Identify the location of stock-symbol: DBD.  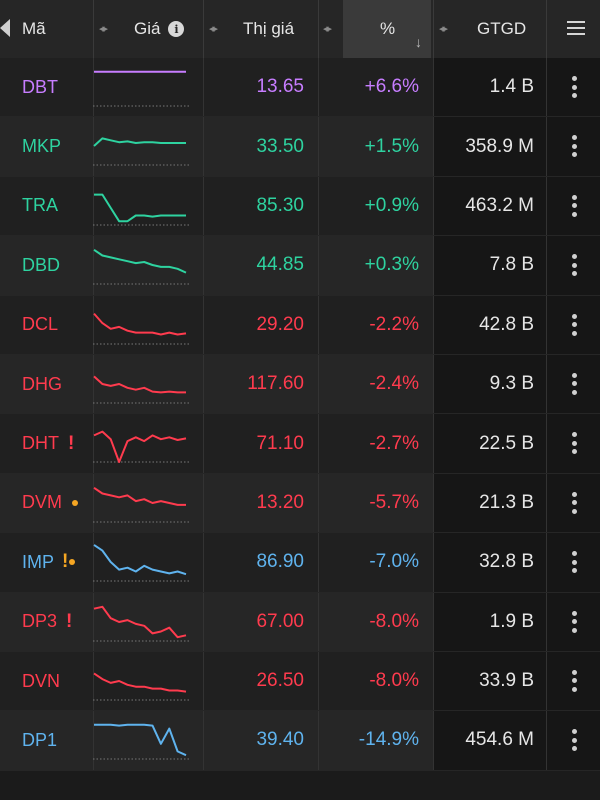
(41, 265).